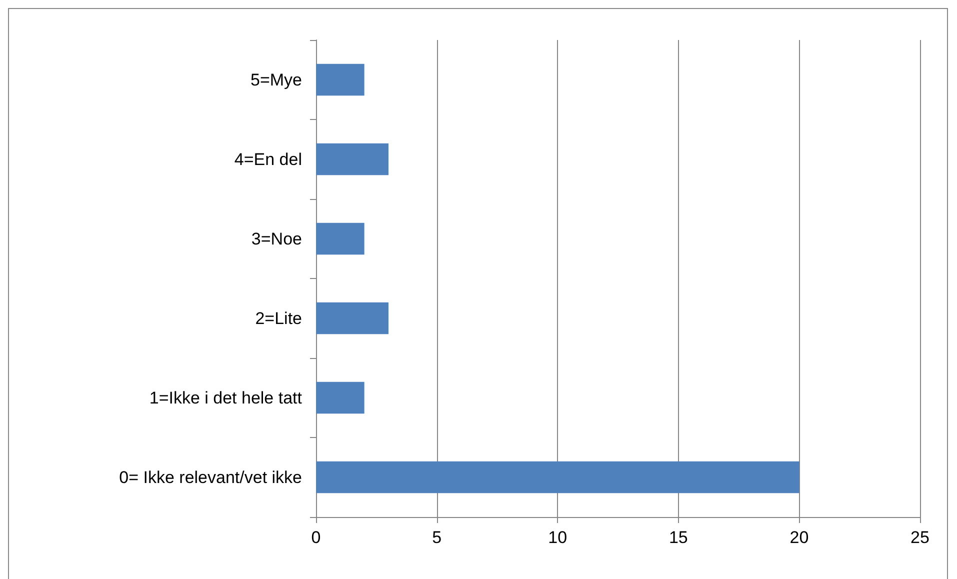 The image size is (957, 579). Describe the element at coordinates (210, 477) in the screenshot. I see `y-tick-label: 0= Ikke relevant/vet ikke` at that location.